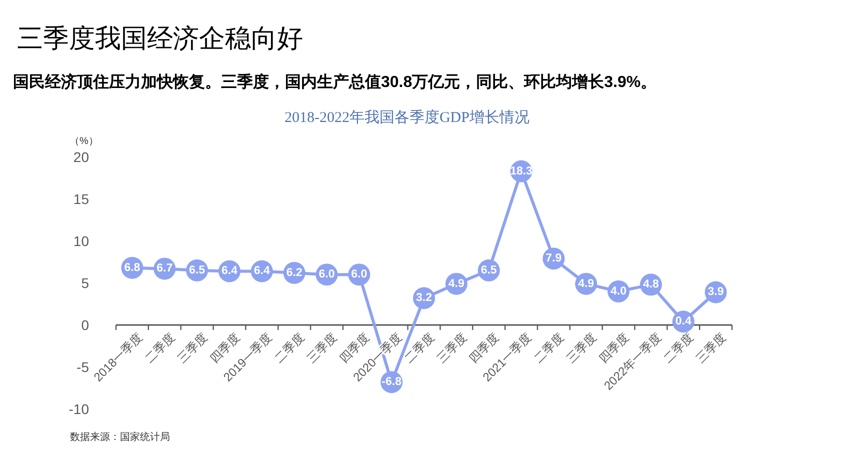 Image resolution: width=860 pixels, height=471 pixels. Describe the element at coordinates (392, 382) in the screenshot. I see `data-label: -6.8` at that location.